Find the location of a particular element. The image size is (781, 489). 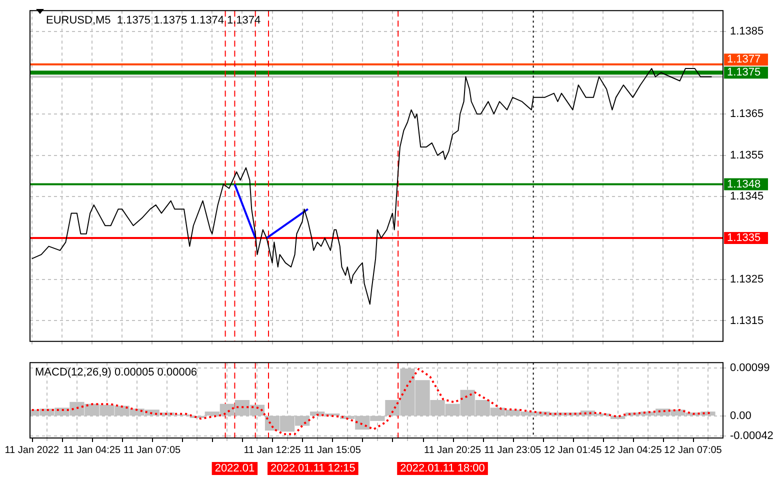

y-tick-label: 0.00099 is located at coordinates (750, 368).